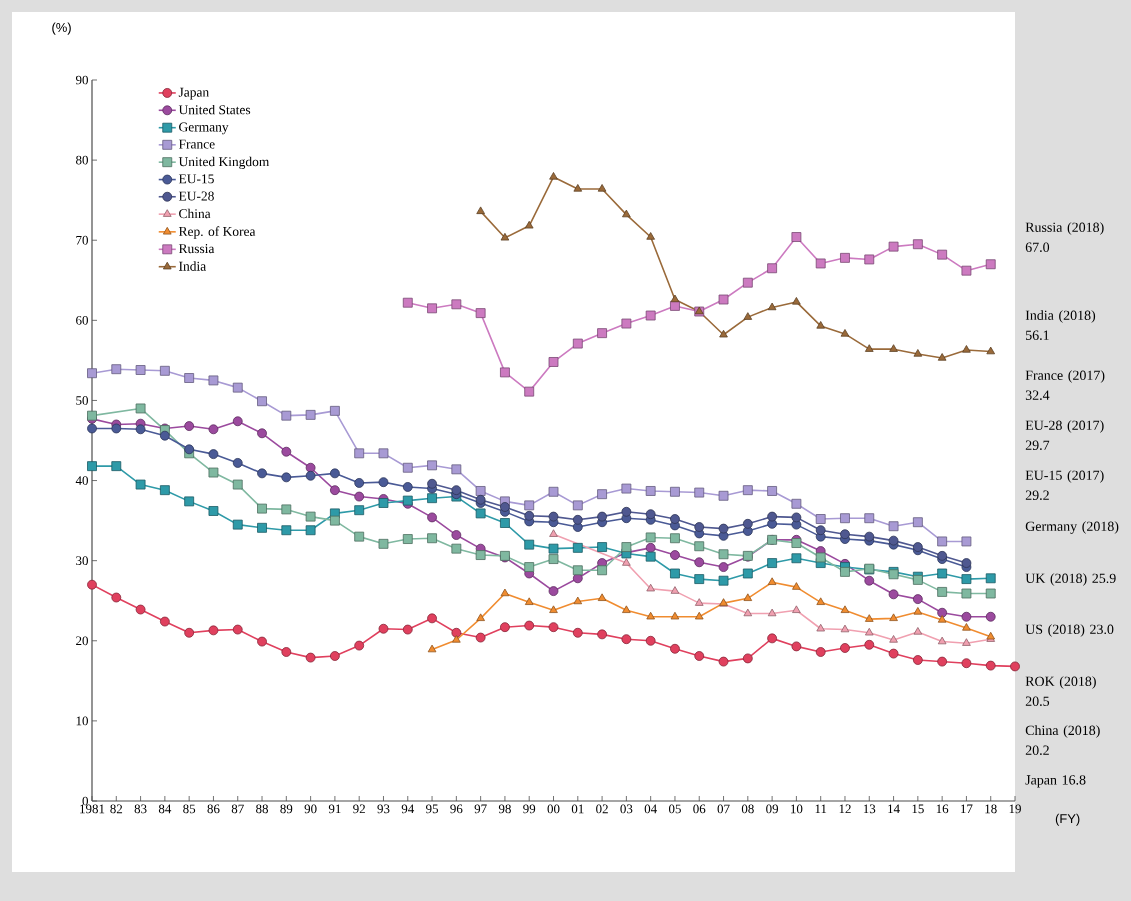  What do you see at coordinates (82, 320) in the screenshot?
I see `y-tick-label: 60` at bounding box center [82, 320].